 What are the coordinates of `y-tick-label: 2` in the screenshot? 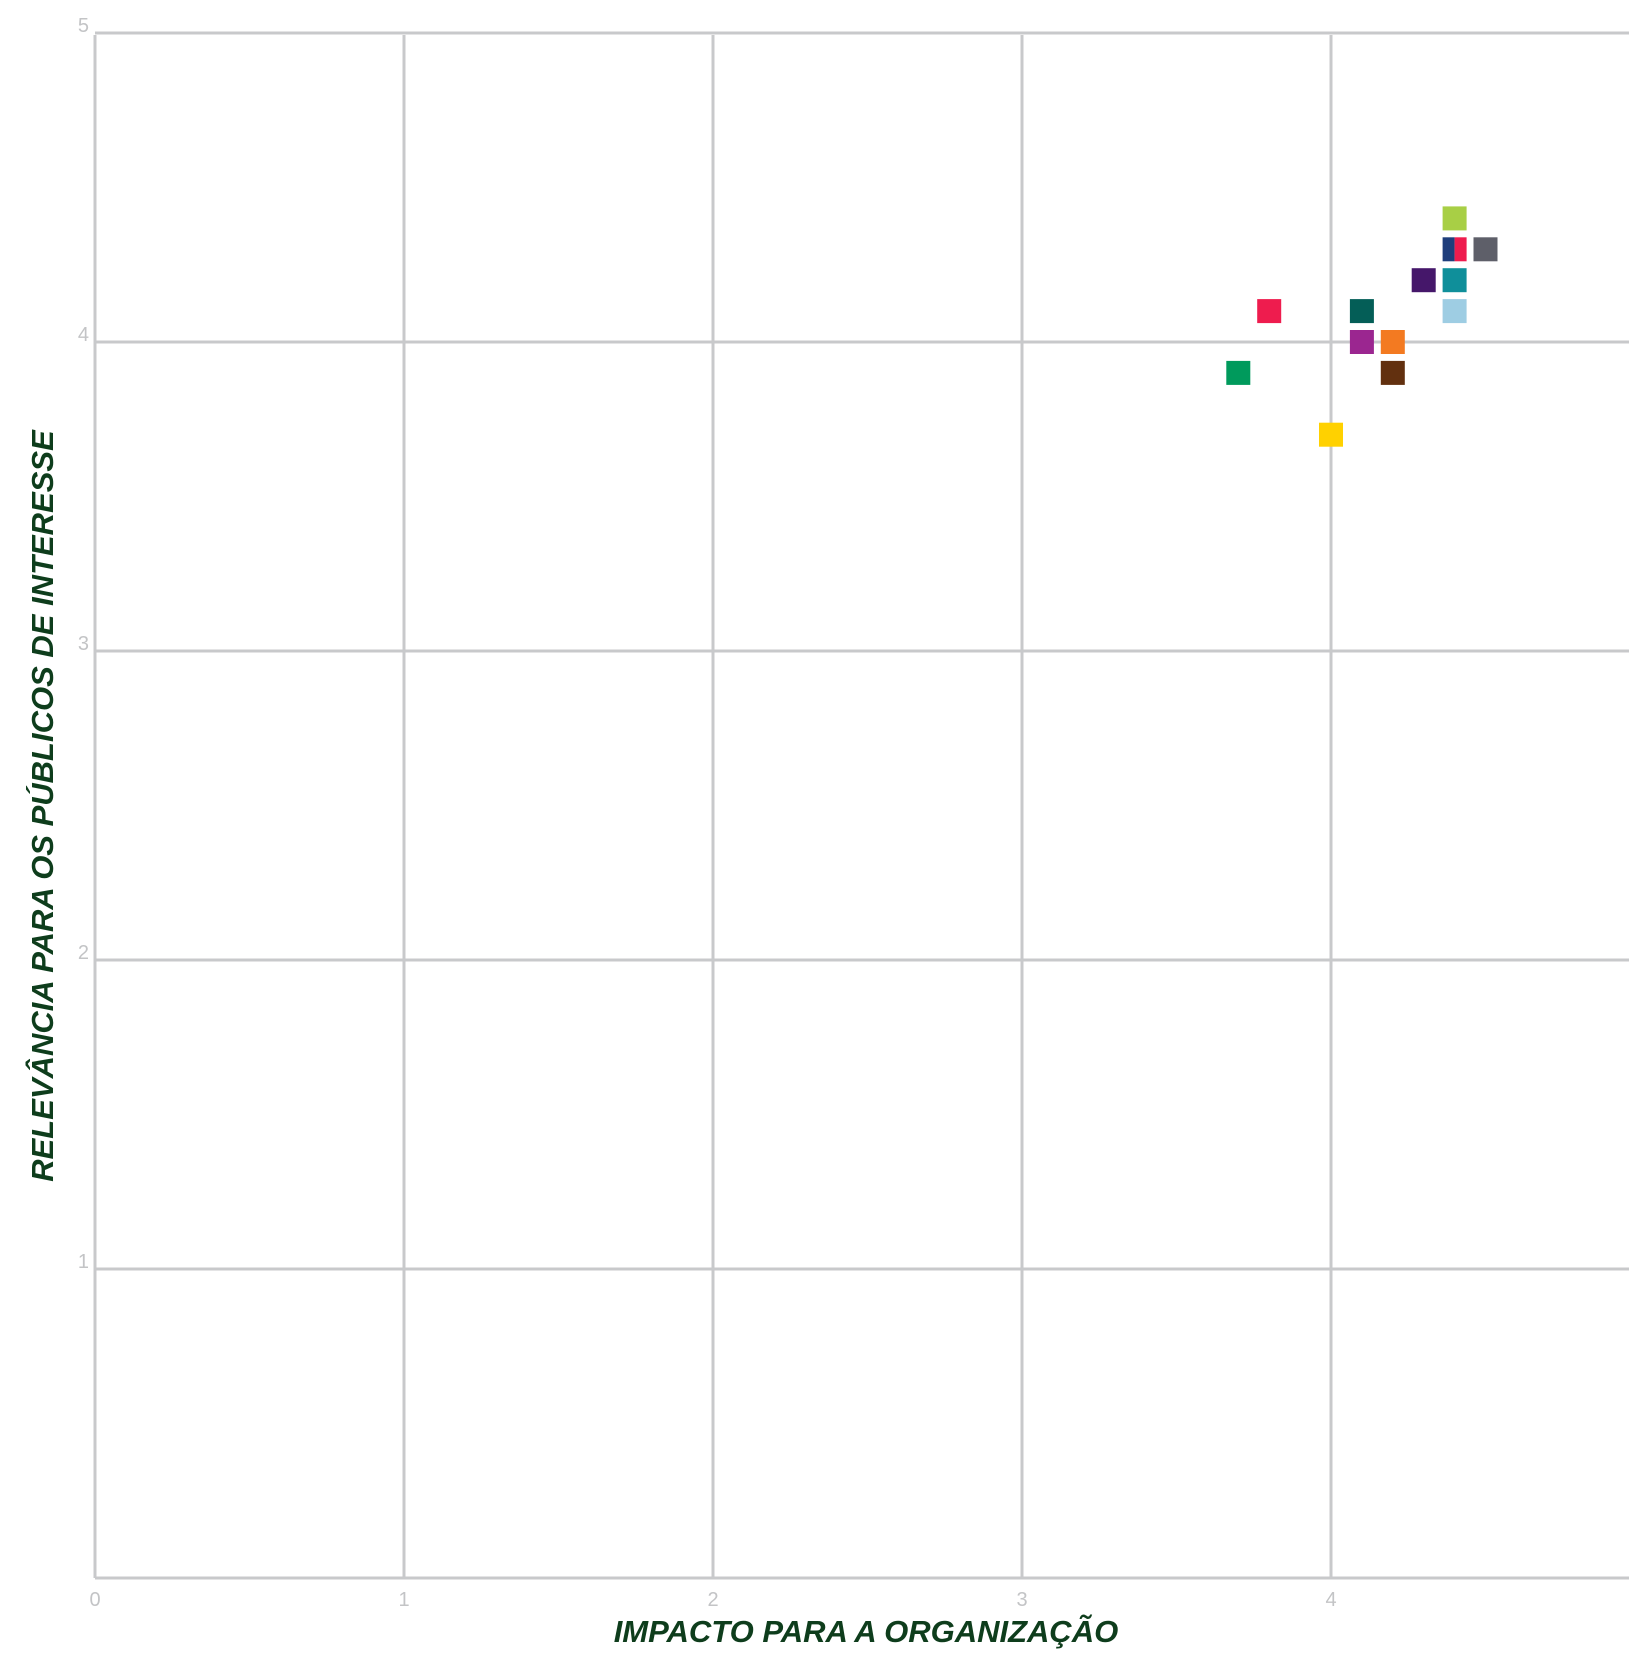 It's located at (83, 953).